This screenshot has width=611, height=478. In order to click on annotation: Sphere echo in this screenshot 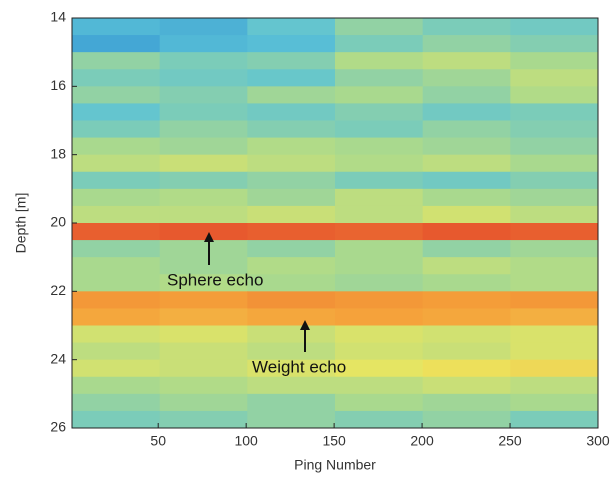, I will do `click(215, 279)`.